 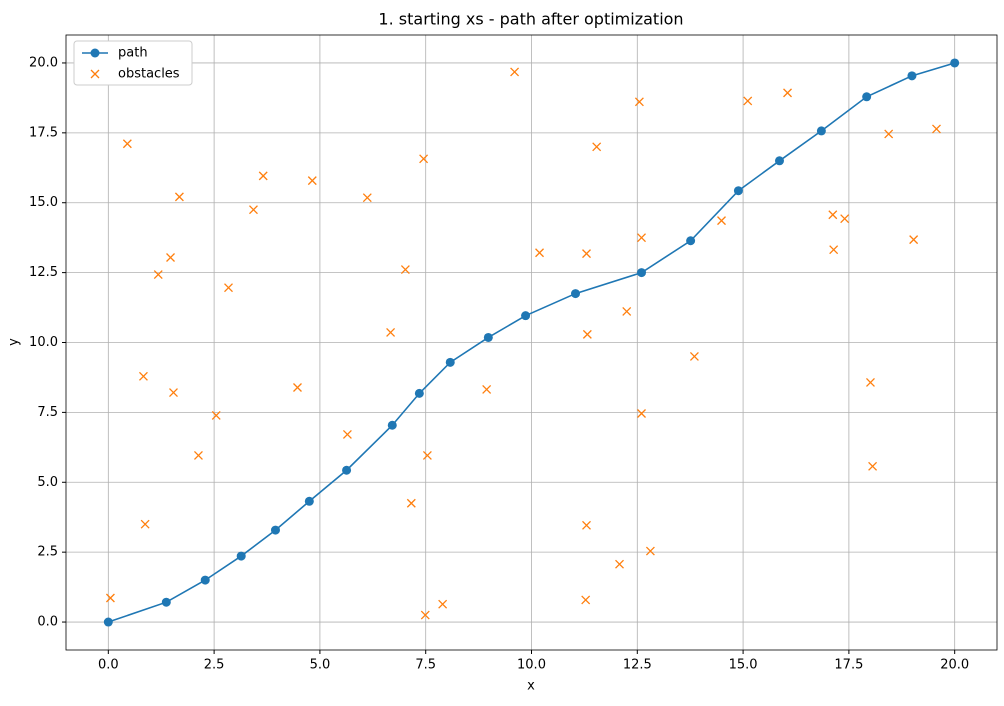 I want to click on y-axis-label: y, so click(x=14, y=342).